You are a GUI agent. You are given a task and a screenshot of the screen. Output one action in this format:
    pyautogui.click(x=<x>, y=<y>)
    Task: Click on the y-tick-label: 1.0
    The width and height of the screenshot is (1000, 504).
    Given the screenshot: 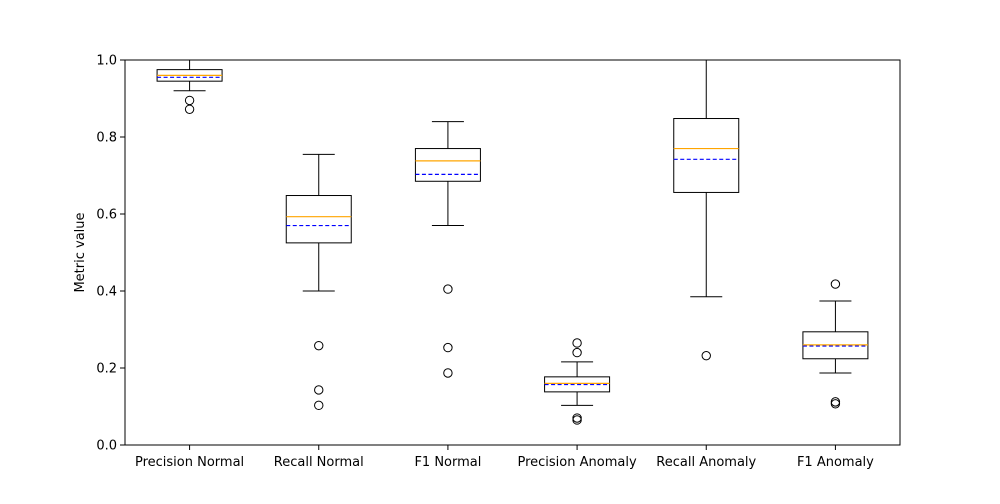 What is the action you would take?
    pyautogui.click(x=106, y=61)
    